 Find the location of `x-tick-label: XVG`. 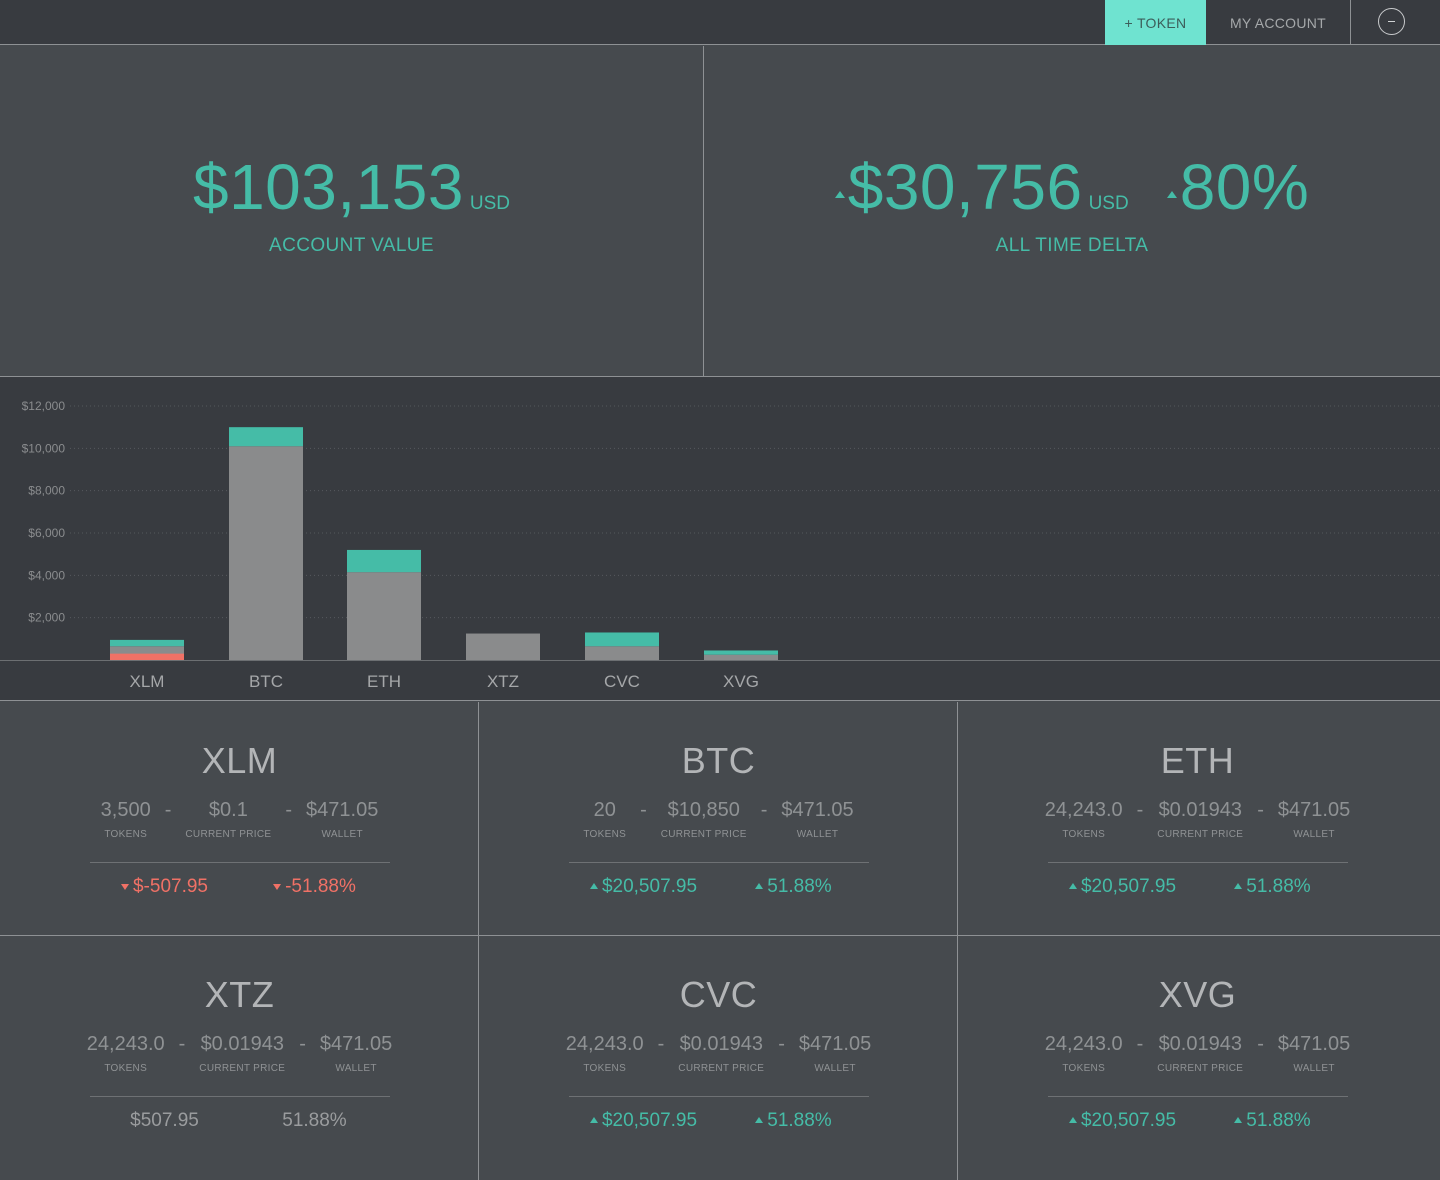

x-tick-label: XVG is located at coordinates (741, 681).